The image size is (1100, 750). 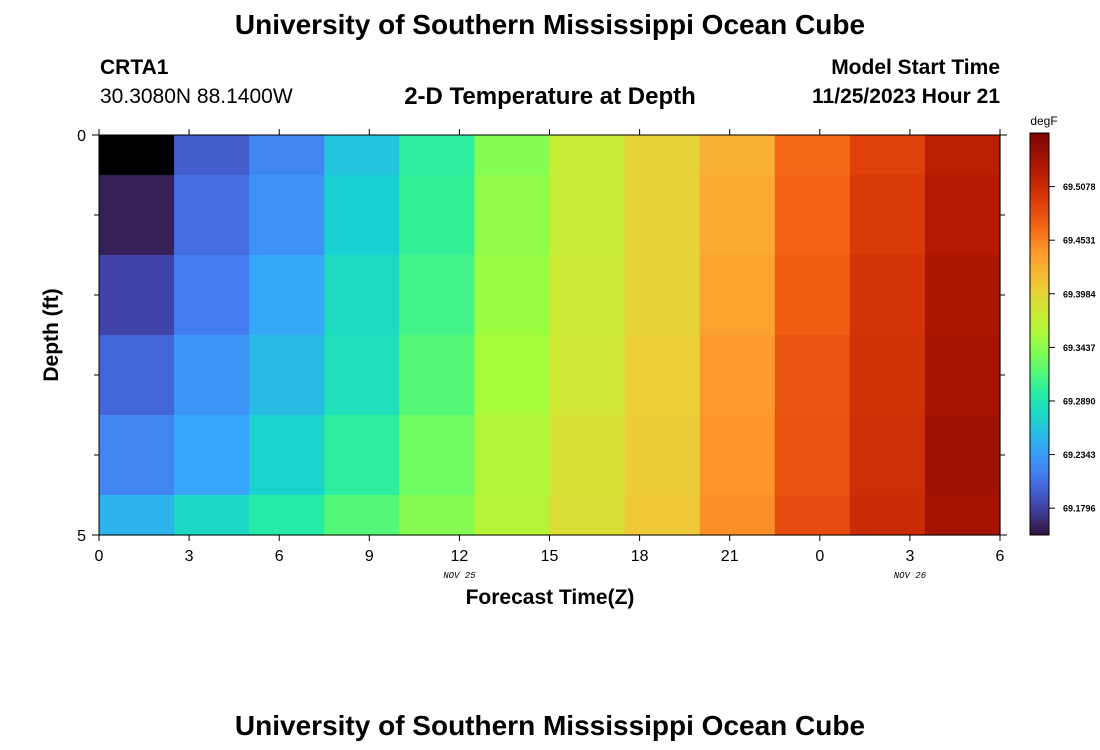 I want to click on model-start-value: 11/25/2023 Hour 21, so click(x=906, y=96).